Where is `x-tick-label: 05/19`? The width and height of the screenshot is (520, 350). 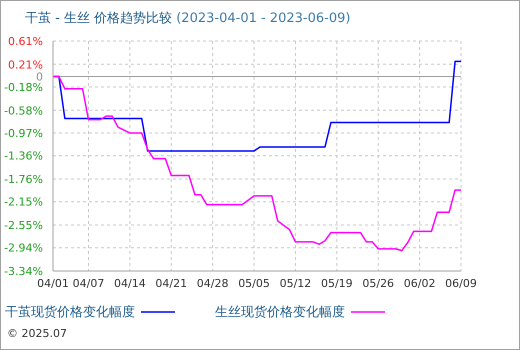
x-tick-label: 05/19 is located at coordinates (336, 283).